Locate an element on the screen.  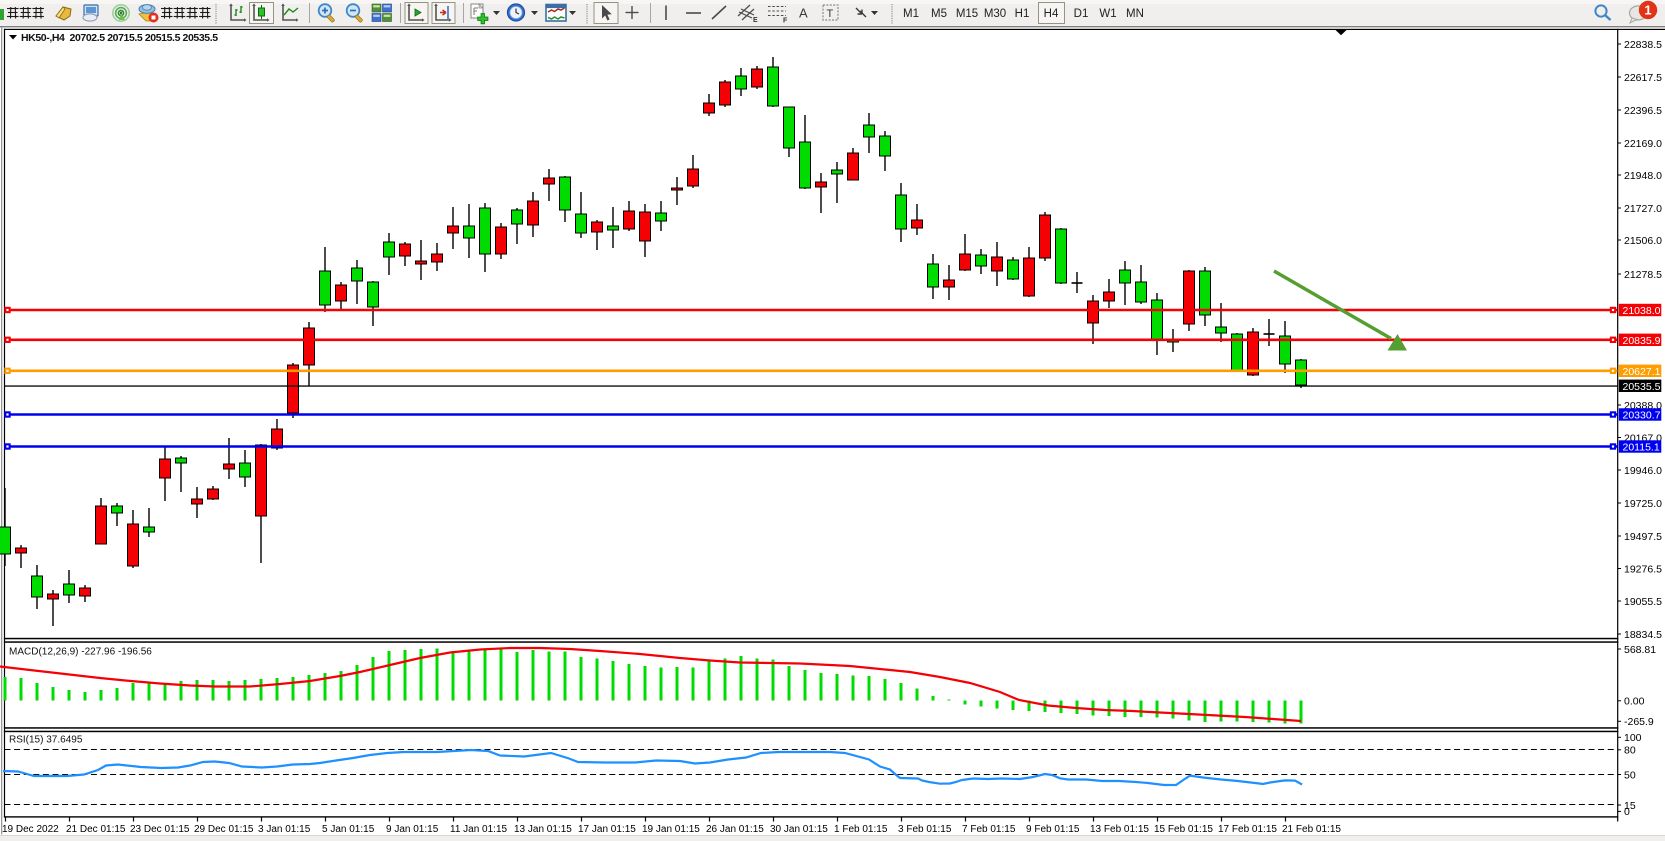
svg-text: 13 Jan 01:15 is located at coordinates (543, 829).